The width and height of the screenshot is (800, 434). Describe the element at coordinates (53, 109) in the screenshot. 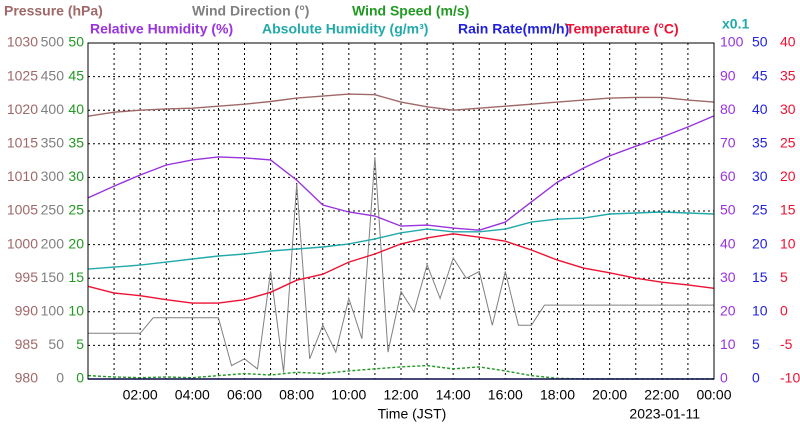

I see `y-tick-label: 400` at that location.